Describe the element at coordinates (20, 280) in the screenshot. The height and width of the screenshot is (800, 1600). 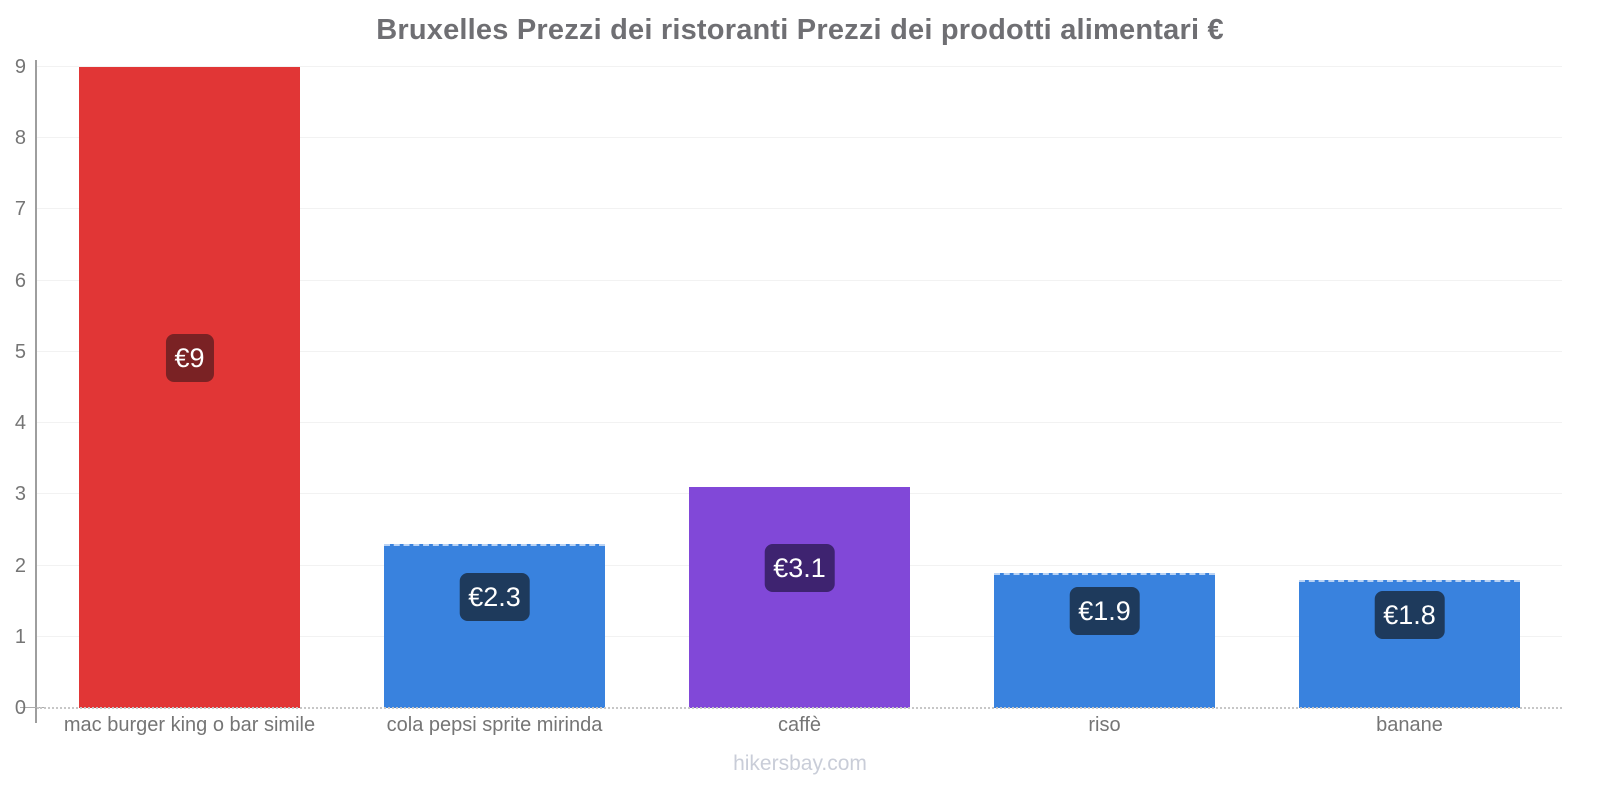
I see `y-tick-label-6: 6` at that location.